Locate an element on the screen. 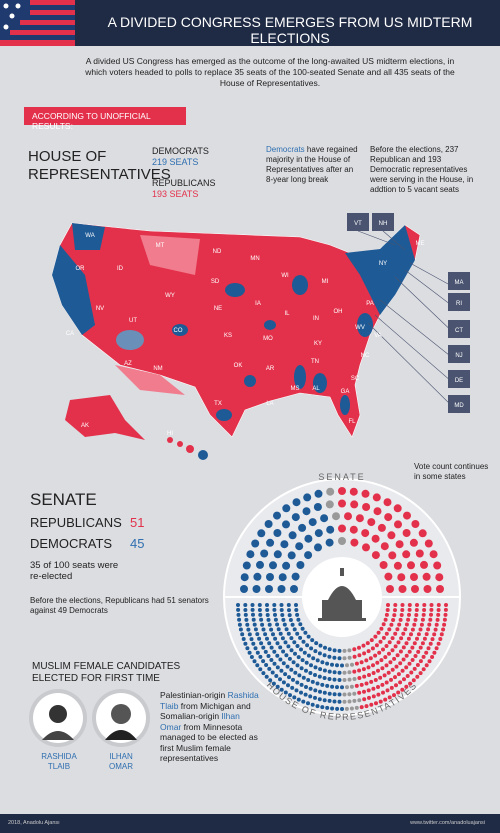 The image size is (500, 833). person-name: RASHIDA TLAIB is located at coordinates (59, 761).